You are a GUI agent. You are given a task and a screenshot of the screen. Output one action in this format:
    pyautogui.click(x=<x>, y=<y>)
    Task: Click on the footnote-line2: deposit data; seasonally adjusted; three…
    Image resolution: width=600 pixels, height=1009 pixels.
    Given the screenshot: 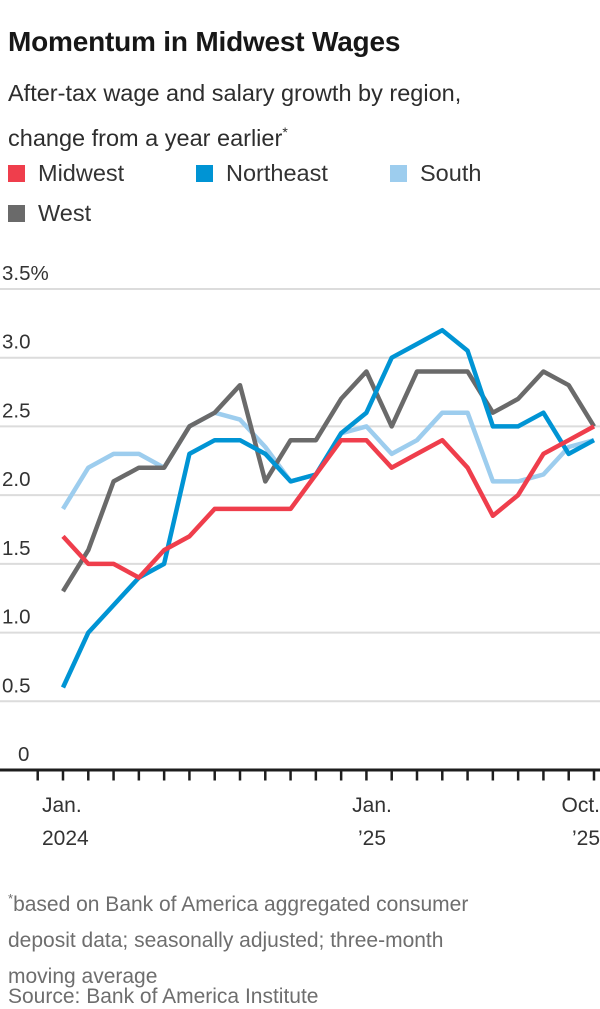 What is the action you would take?
    pyautogui.click(x=226, y=940)
    